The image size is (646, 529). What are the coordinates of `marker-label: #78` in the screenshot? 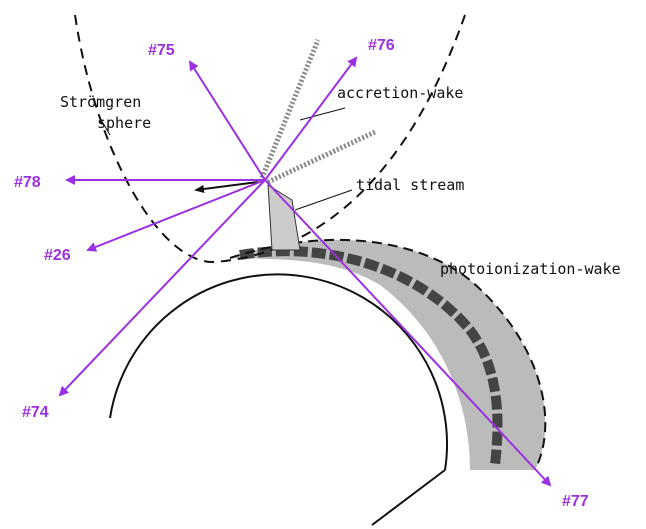 It's located at (27, 182).